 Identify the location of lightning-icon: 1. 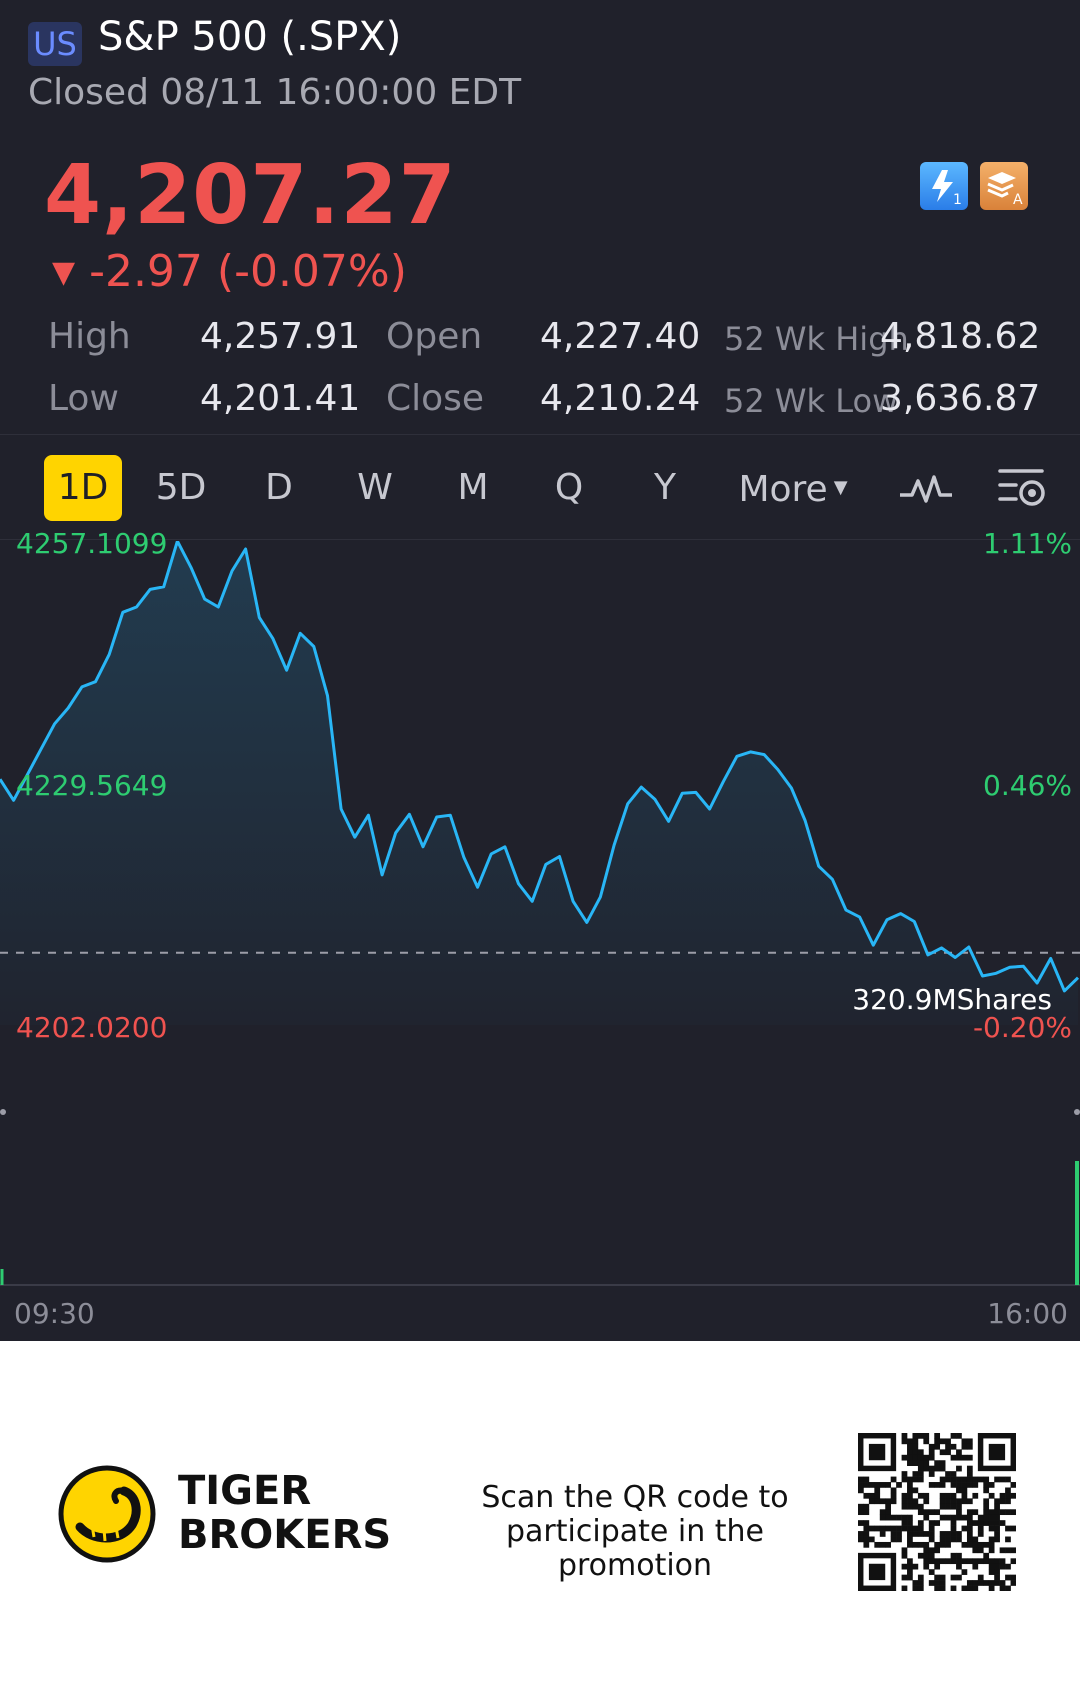
(944, 186).